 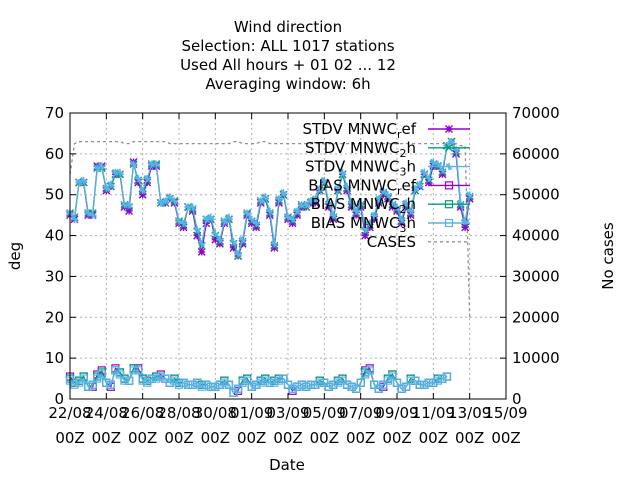 I want to click on y2-tick-label: 0, so click(x=517, y=399).